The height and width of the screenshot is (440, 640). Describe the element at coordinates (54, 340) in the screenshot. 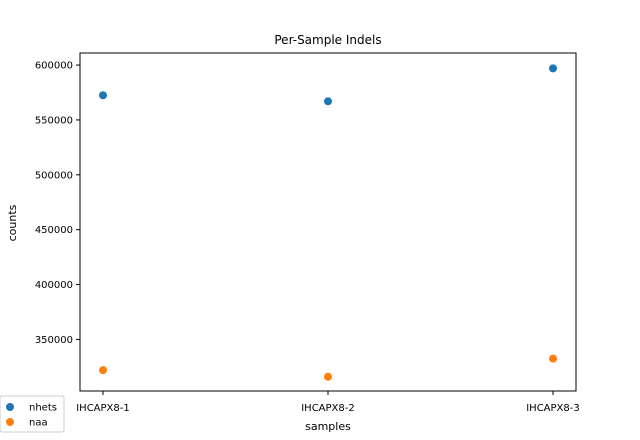

I see `y-tick-label: 350000` at that location.